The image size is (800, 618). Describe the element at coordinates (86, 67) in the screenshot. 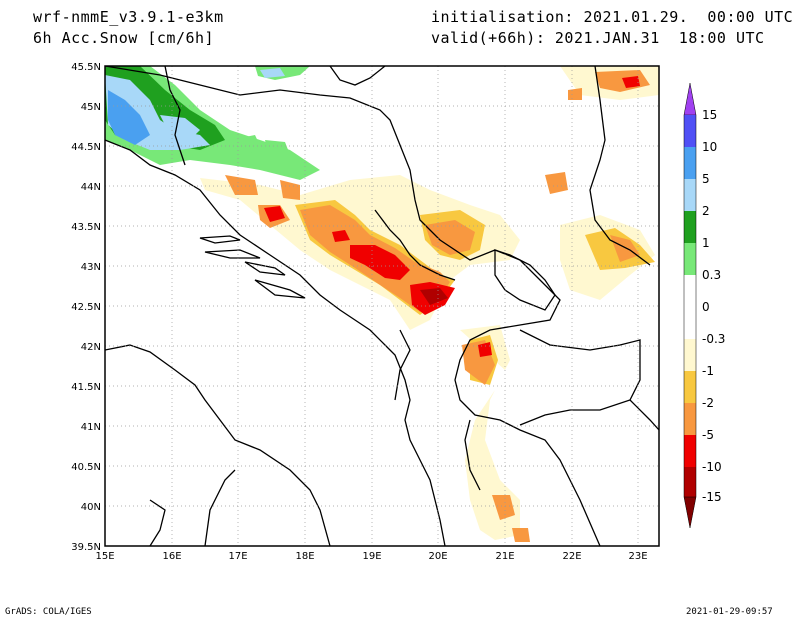

I see `lat-tick: 45.5N` at that location.